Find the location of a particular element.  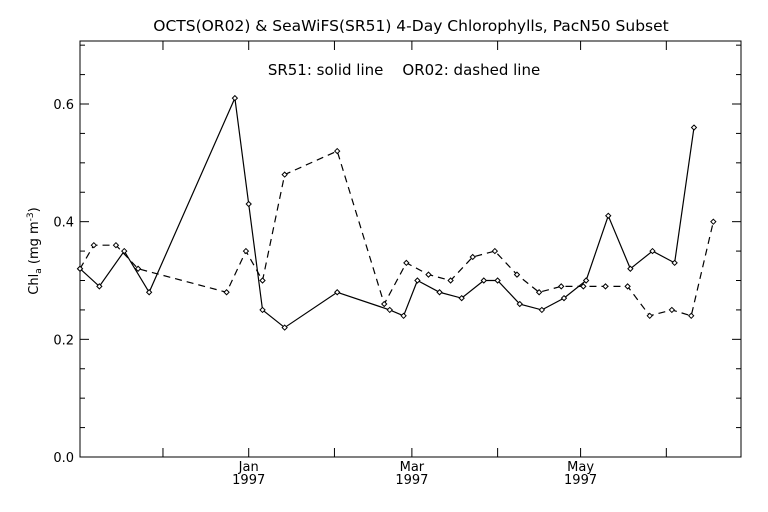

x-tick-label-month: May is located at coordinates (580, 467).